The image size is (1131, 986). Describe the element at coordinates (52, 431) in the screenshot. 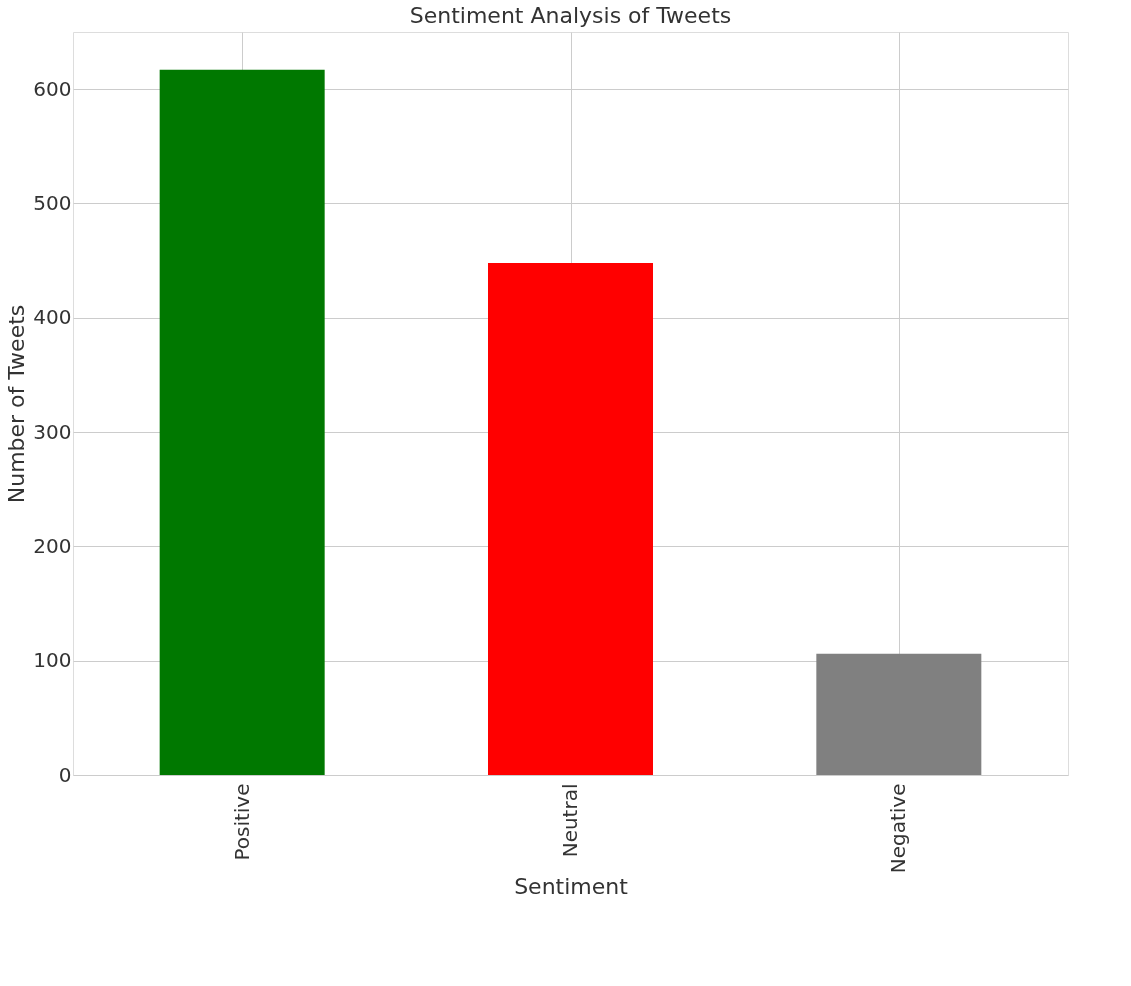

I see `y-tick-label: 300` at that location.